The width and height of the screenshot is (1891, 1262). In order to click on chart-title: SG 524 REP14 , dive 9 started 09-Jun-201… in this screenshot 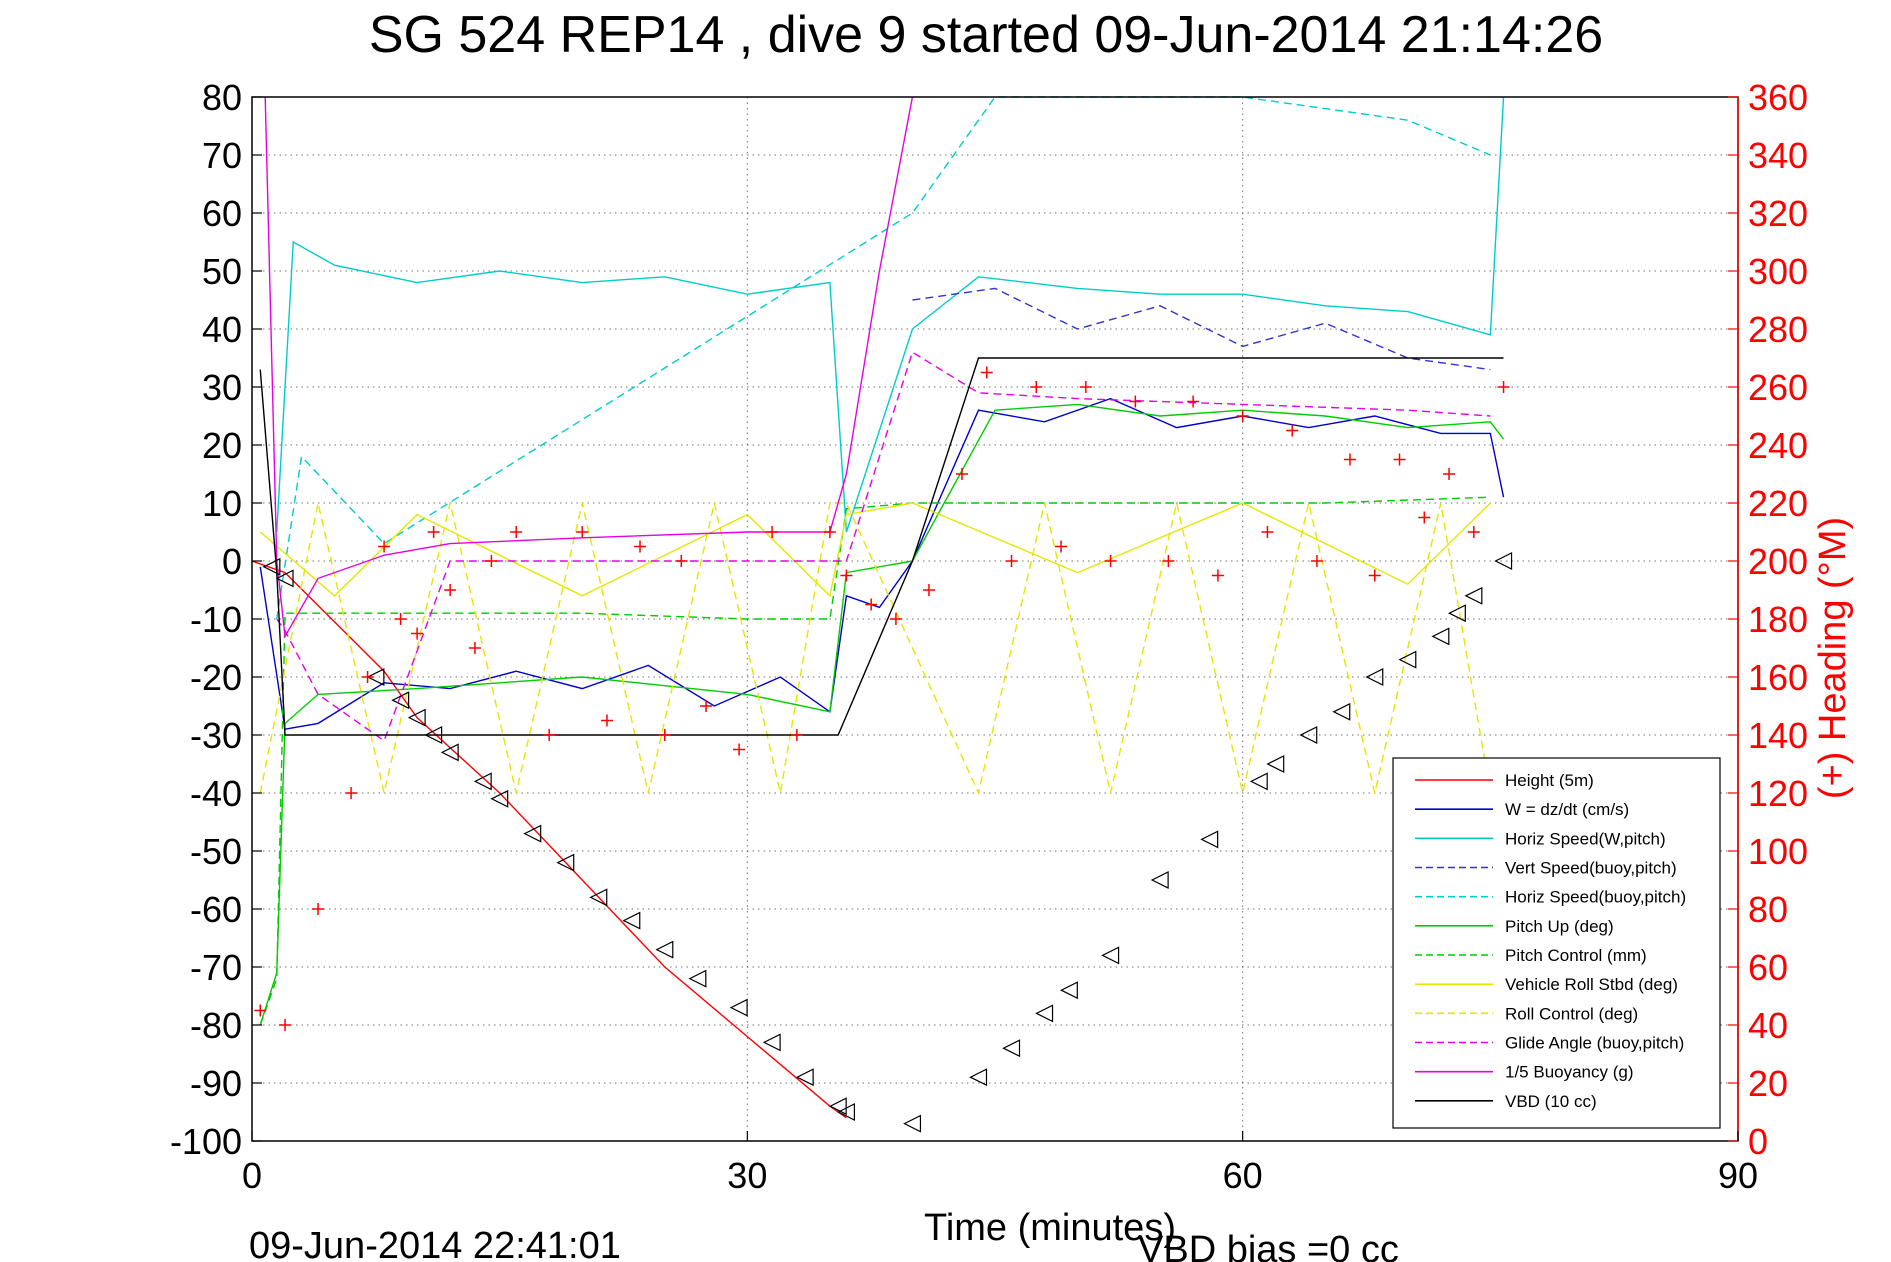, I will do `click(986, 35)`.